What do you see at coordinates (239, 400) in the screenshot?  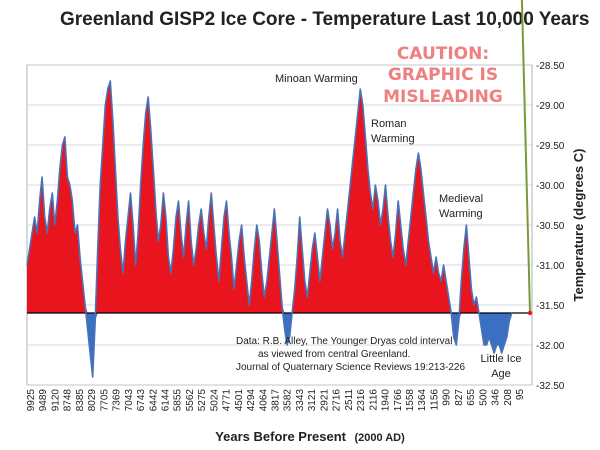 I see `x-tick-label-17: 4501` at bounding box center [239, 400].